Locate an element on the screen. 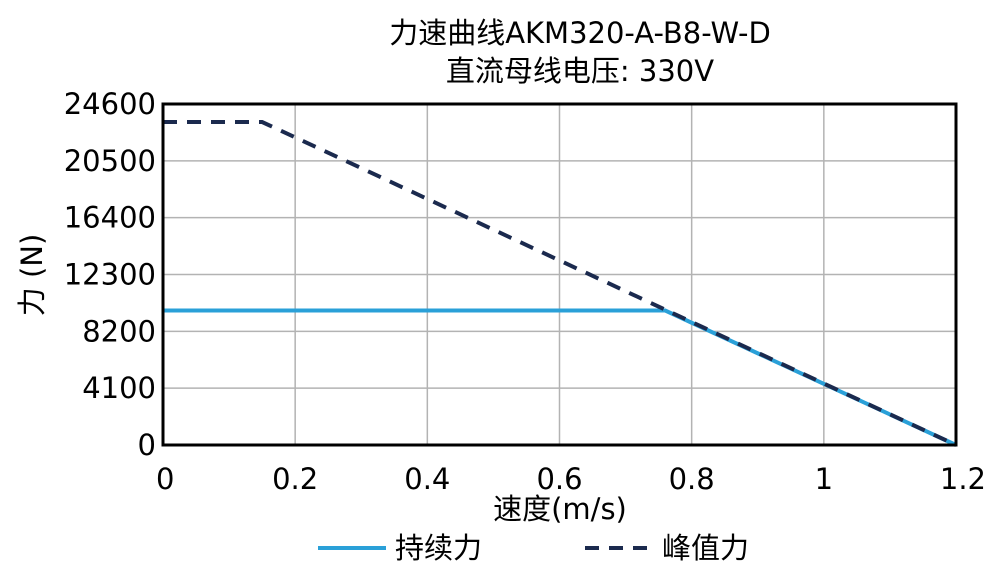 The width and height of the screenshot is (1008, 586). x-tick-label: 1 is located at coordinates (824, 479).